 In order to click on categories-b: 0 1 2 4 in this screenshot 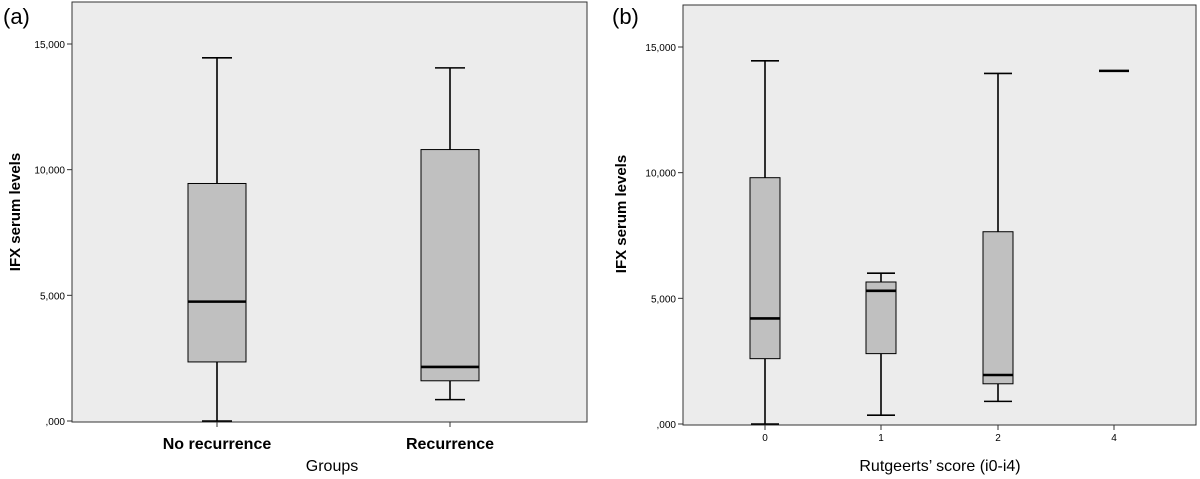, I will do `click(939, 434)`.